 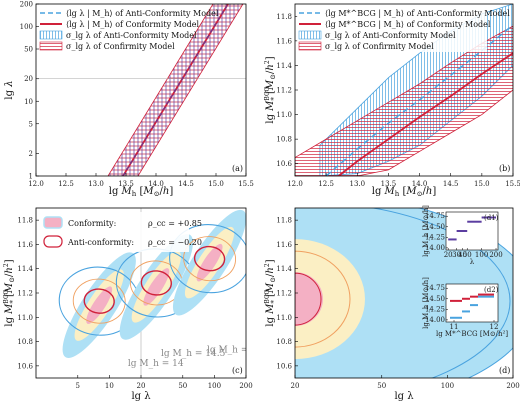 I want to click on inset-frame, so click(x=472, y=303).